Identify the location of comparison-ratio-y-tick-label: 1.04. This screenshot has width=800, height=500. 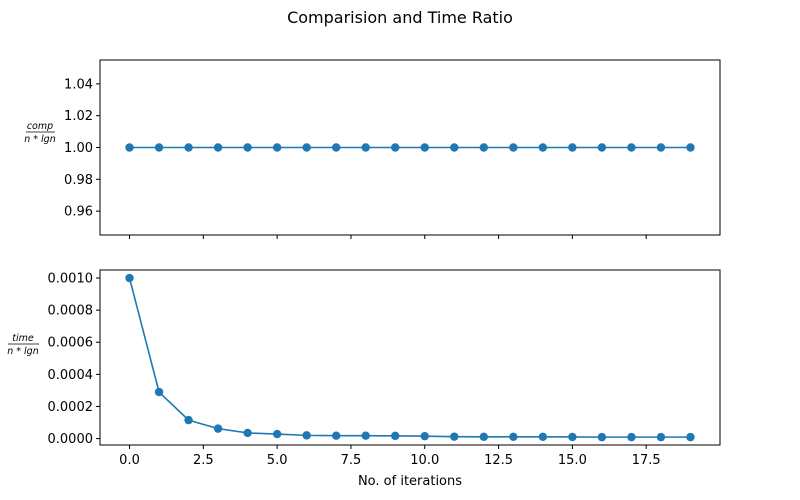
(78, 84).